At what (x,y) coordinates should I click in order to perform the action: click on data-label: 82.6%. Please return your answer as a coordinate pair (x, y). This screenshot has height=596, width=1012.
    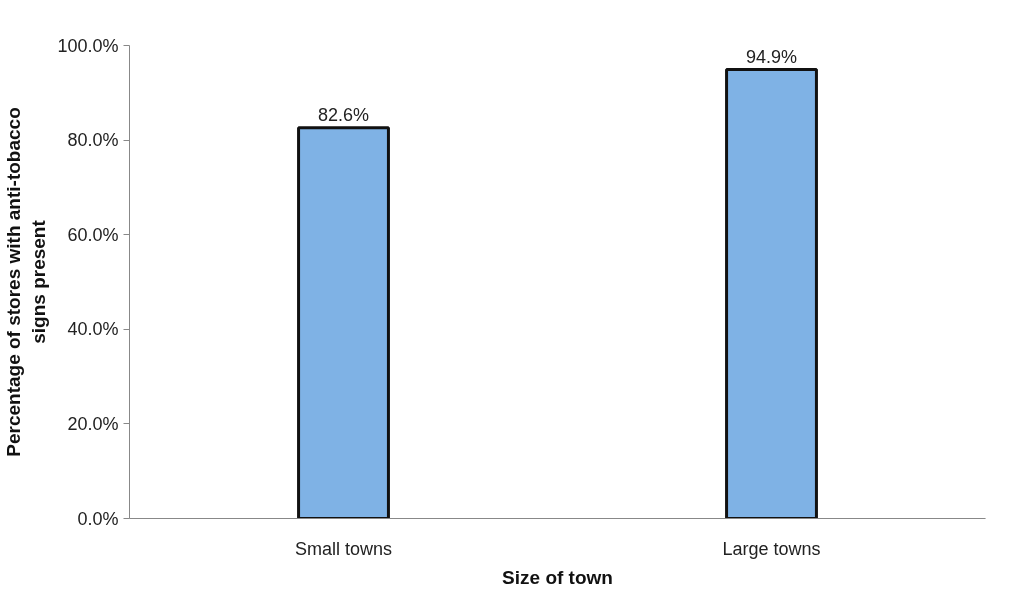
    Looking at the image, I should click on (343, 114).